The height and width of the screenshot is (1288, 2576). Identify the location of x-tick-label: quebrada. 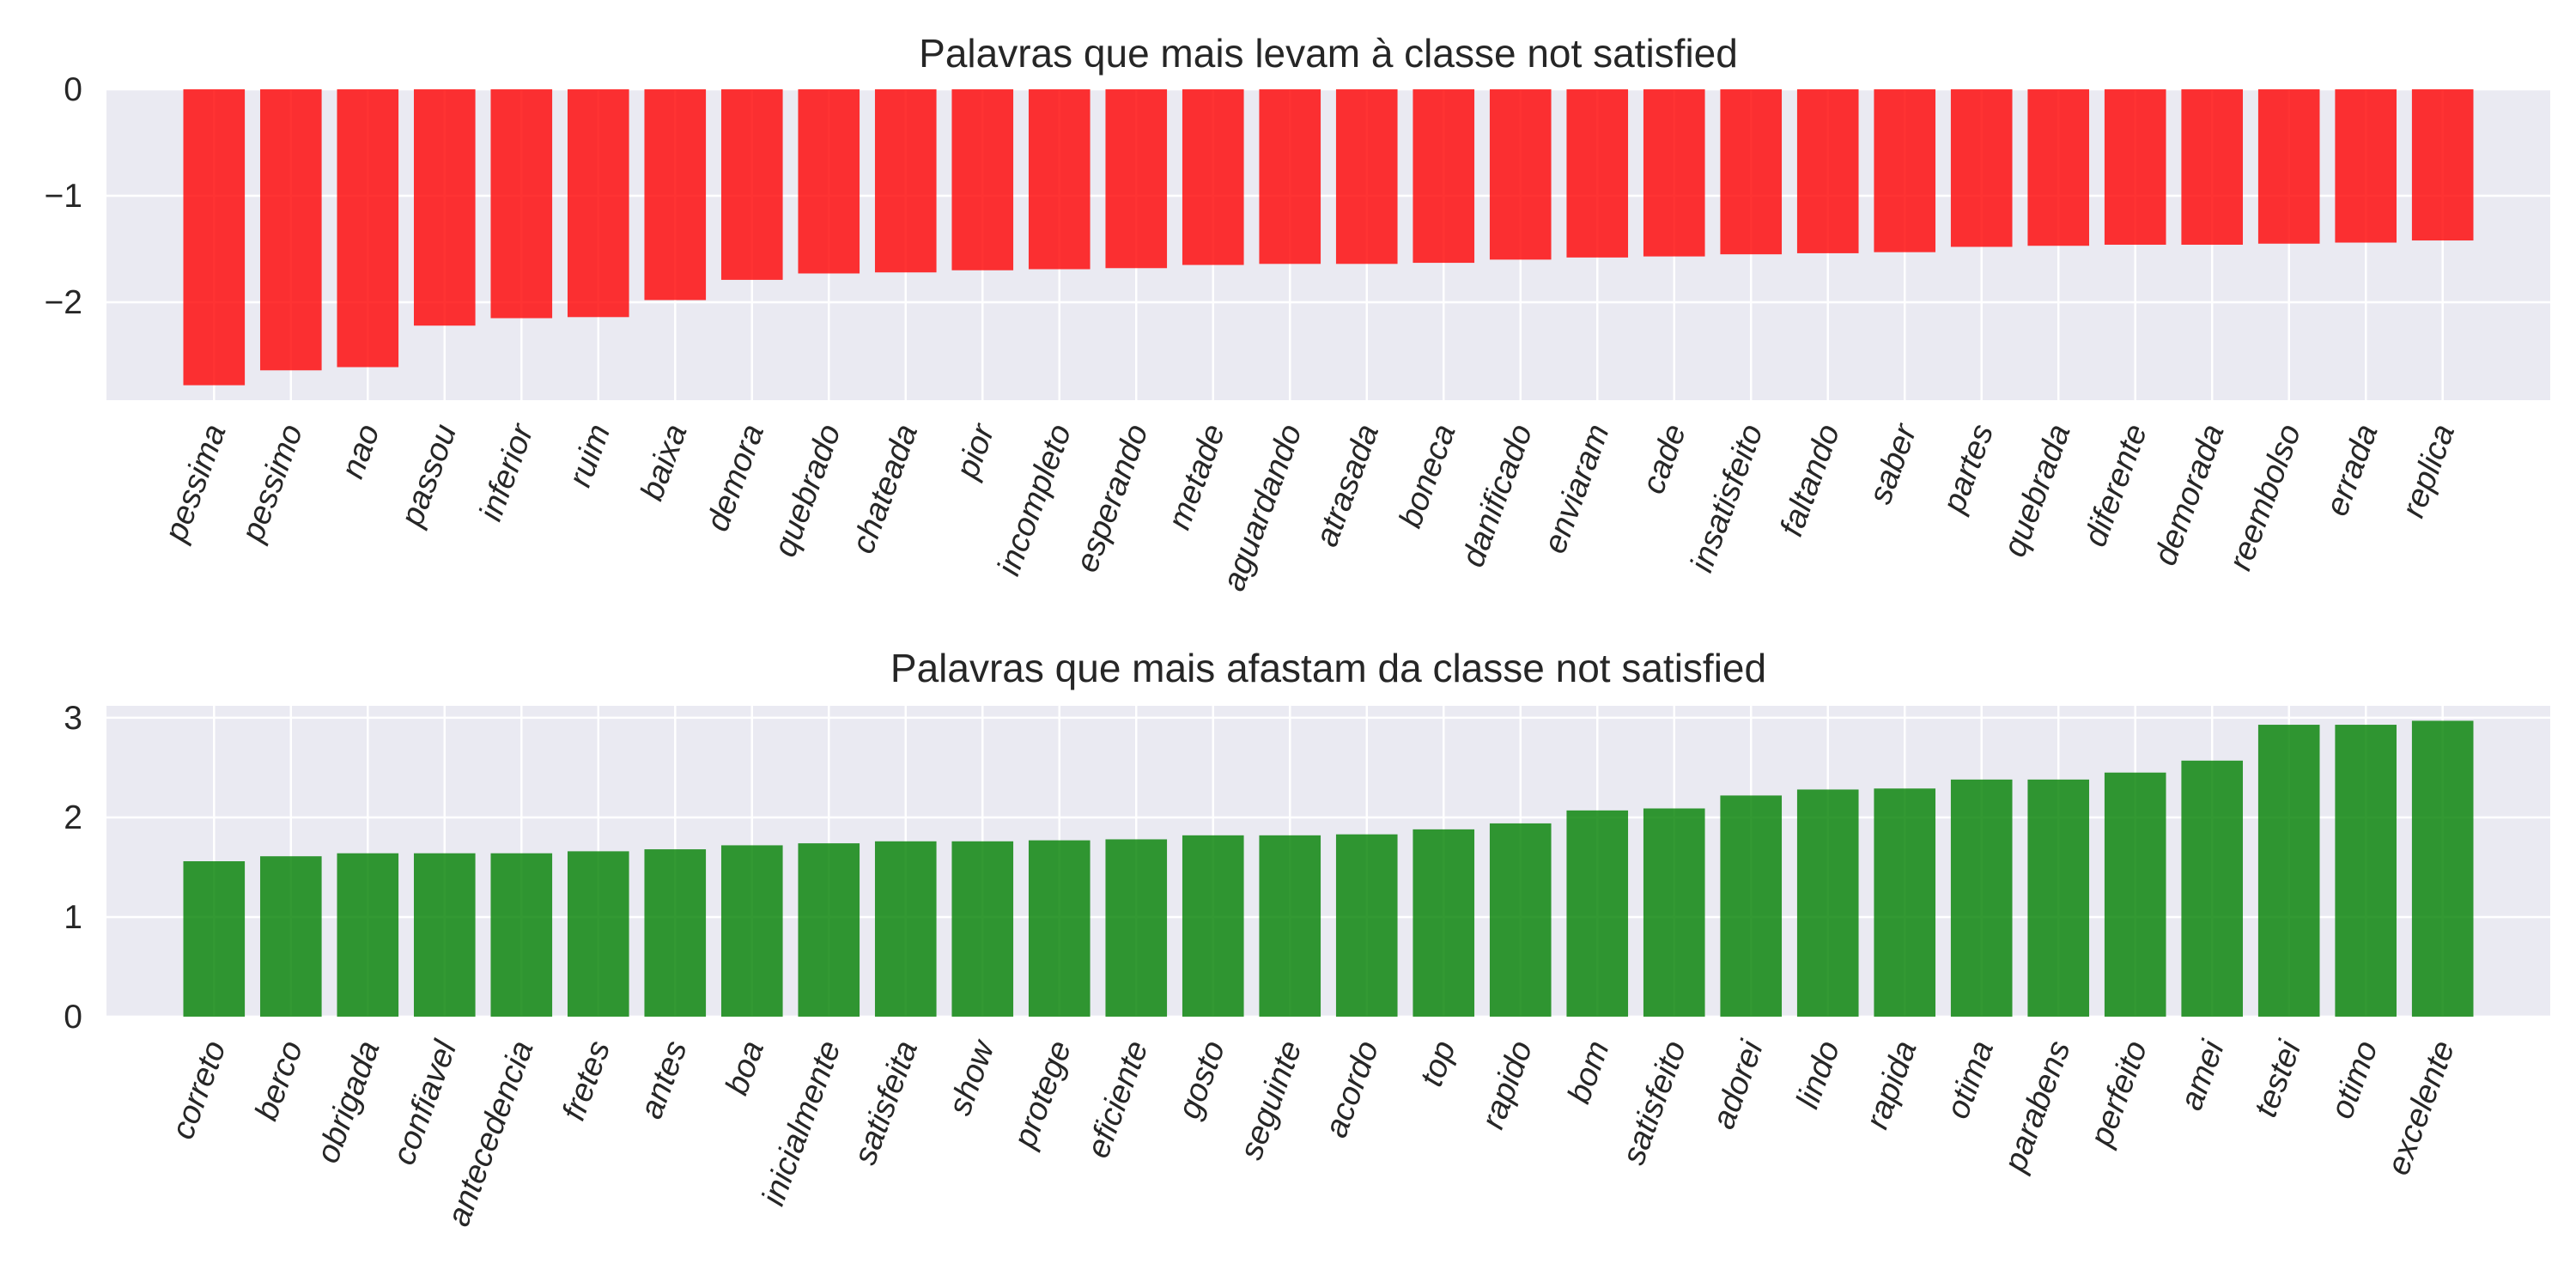
(2036, 491).